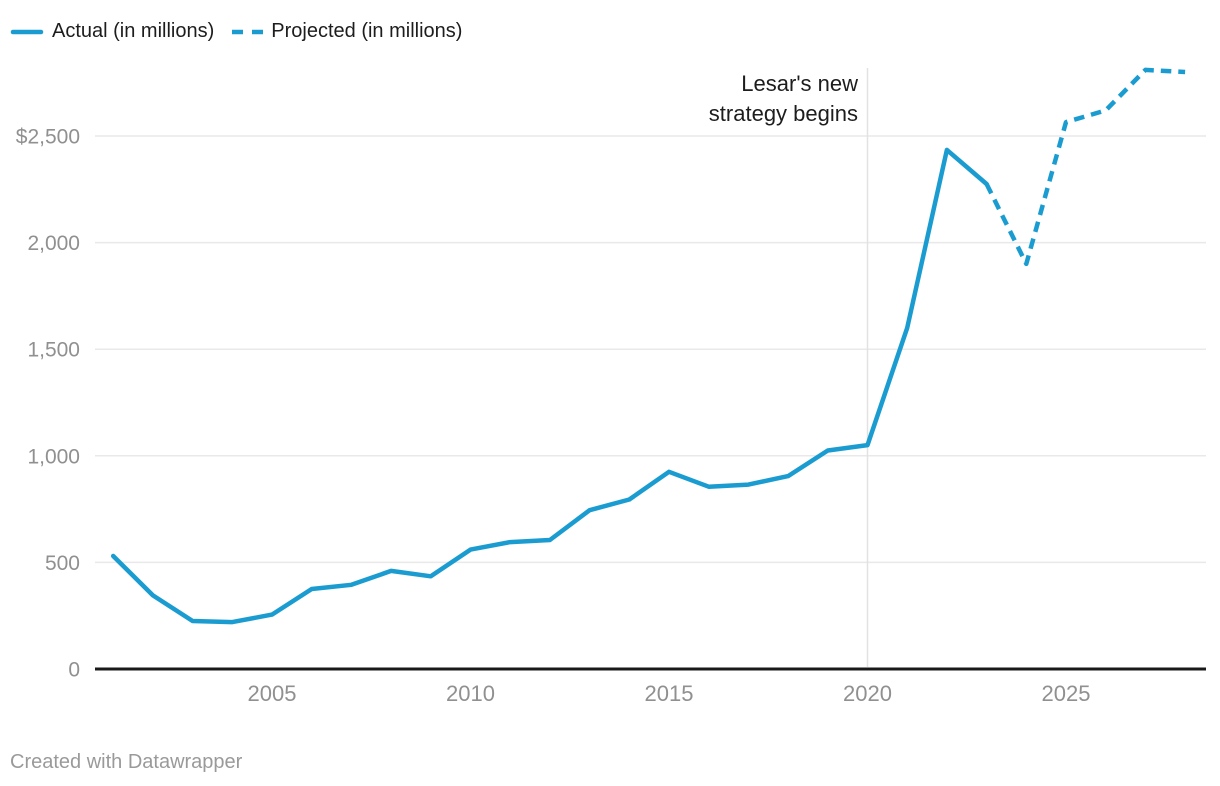 Image resolution: width=1220 pixels, height=786 pixels. What do you see at coordinates (783, 99) in the screenshot?
I see `annotation-label: Lesar's new strategy begins` at bounding box center [783, 99].